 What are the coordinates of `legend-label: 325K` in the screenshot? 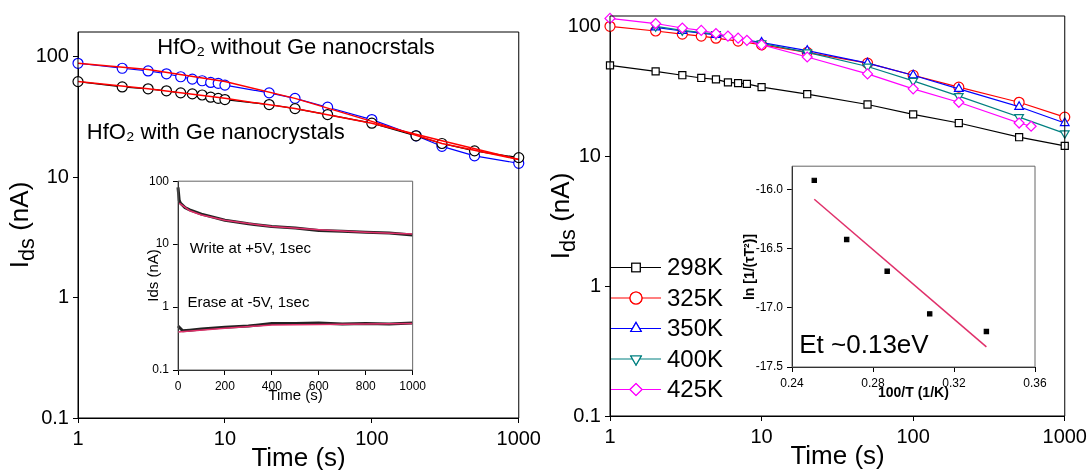 It's located at (695, 297).